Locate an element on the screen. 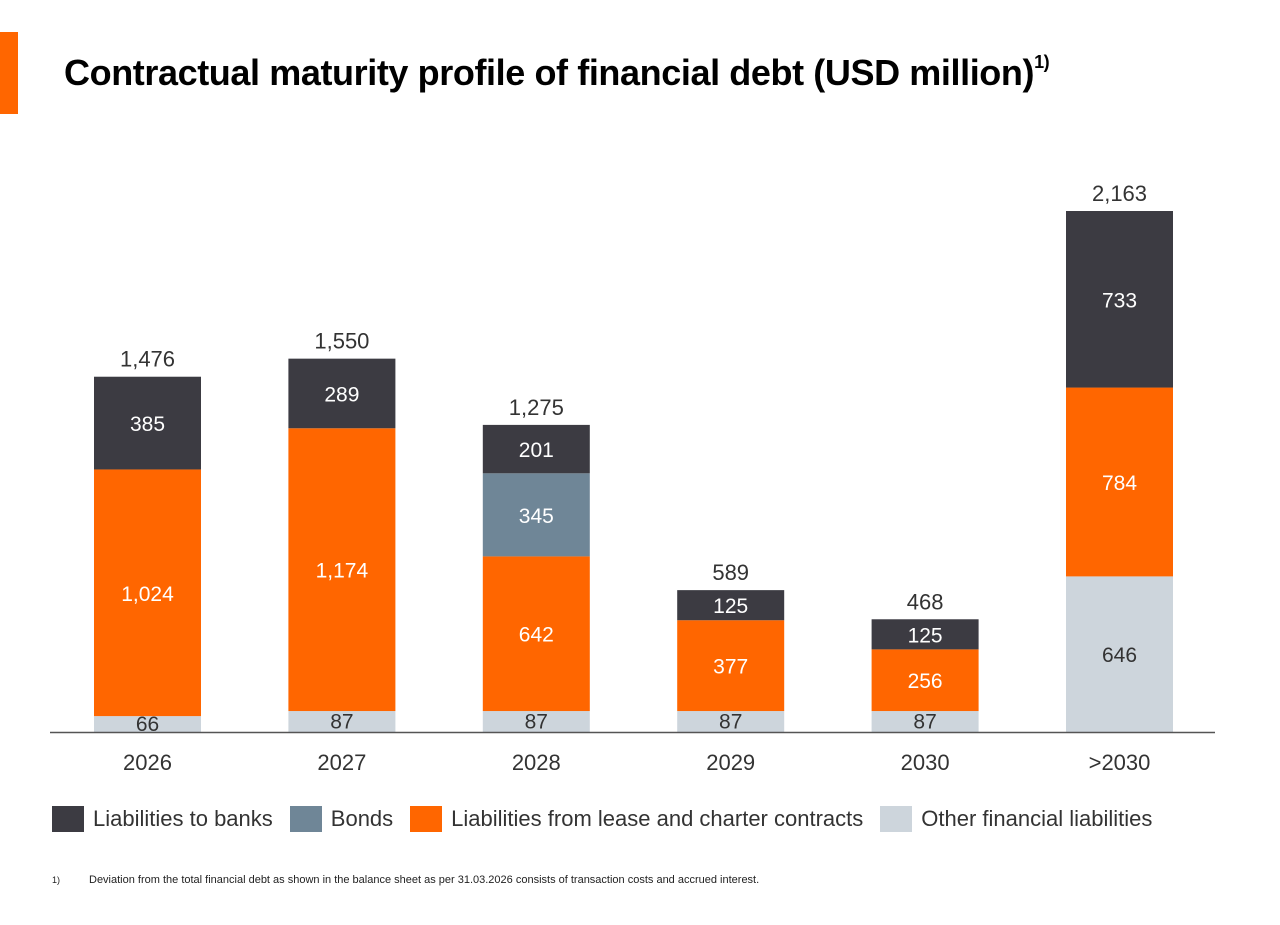 This screenshot has height=925, width=1280. data-label-liabilities-from-lease-and-charter-contracts: 784 is located at coordinates (1119, 483).